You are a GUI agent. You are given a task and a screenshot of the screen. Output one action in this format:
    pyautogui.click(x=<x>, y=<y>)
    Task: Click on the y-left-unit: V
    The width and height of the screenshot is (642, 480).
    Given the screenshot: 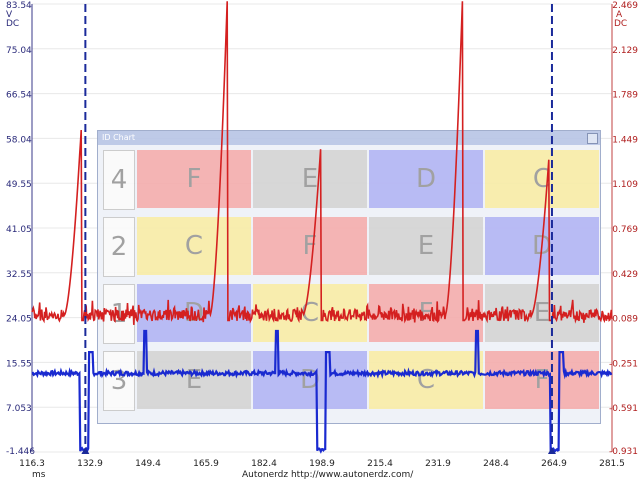 What is the action you would take?
    pyautogui.click(x=9, y=15)
    